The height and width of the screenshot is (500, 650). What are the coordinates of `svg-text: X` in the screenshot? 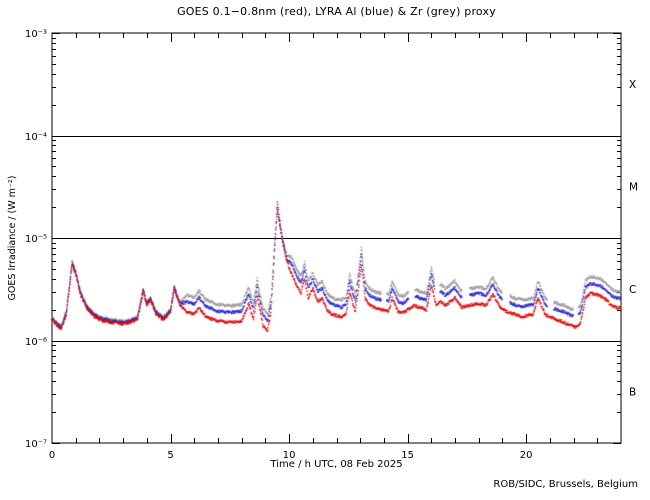 It's located at (632, 85).